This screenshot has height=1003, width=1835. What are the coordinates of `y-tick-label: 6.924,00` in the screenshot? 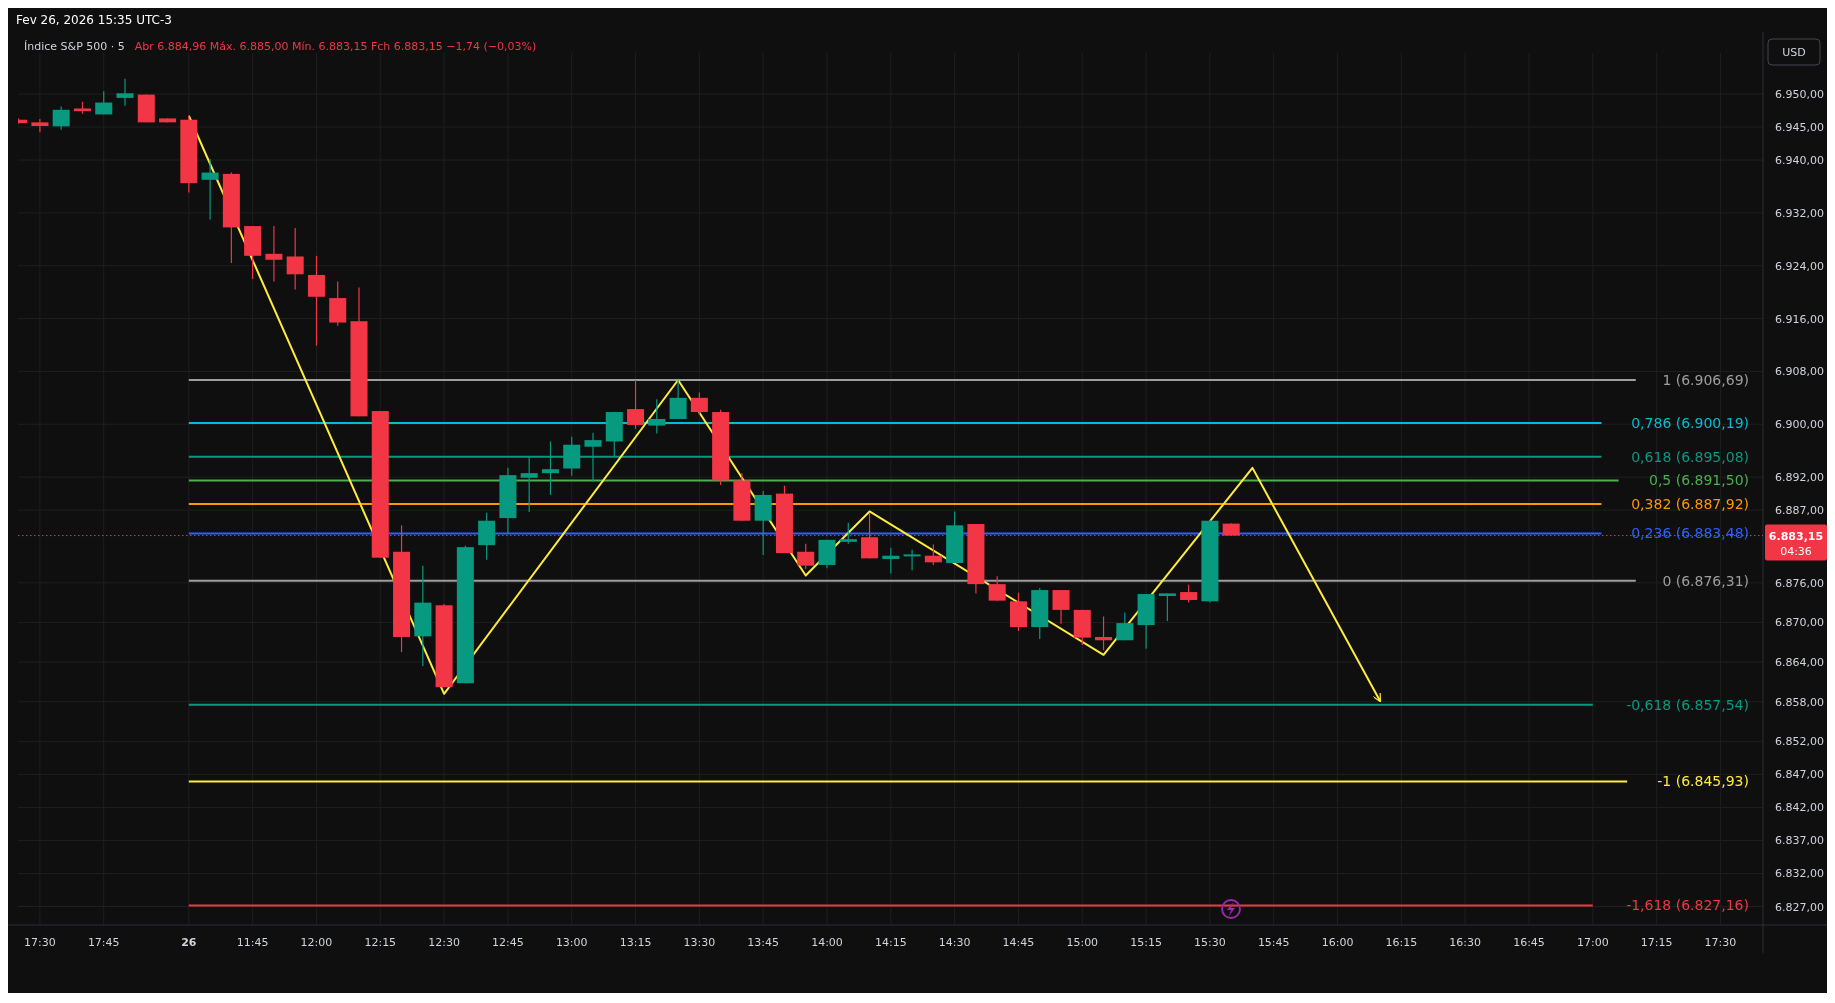 It's located at (1799, 266).